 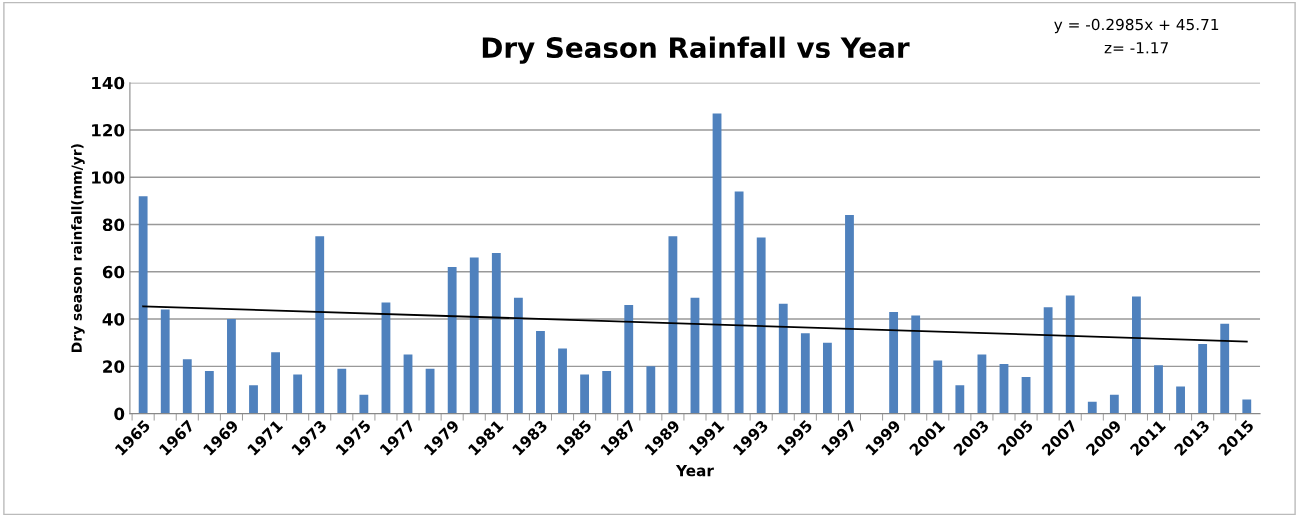 I want to click on y-tick-label: 120, so click(x=108, y=130).